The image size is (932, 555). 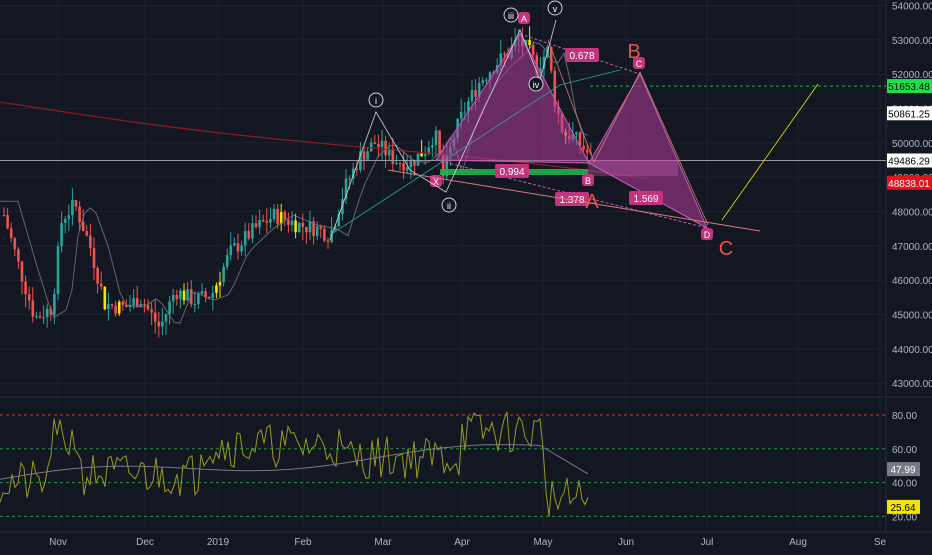 I want to click on x-tick-label: Se, so click(x=880, y=542).